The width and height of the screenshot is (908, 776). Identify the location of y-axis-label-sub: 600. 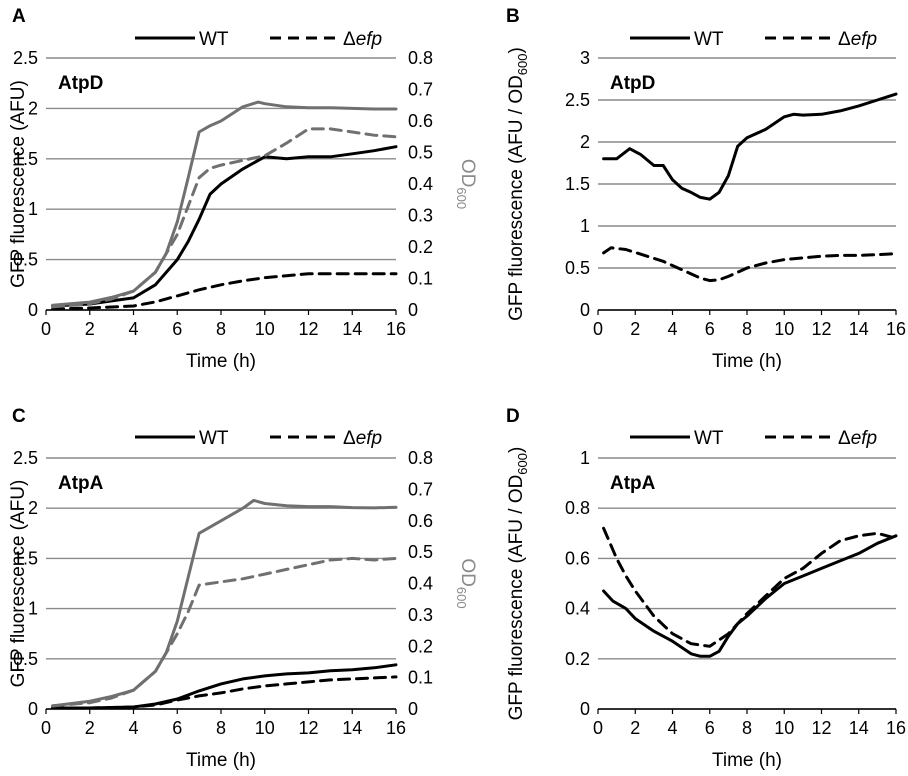
(522, 464).